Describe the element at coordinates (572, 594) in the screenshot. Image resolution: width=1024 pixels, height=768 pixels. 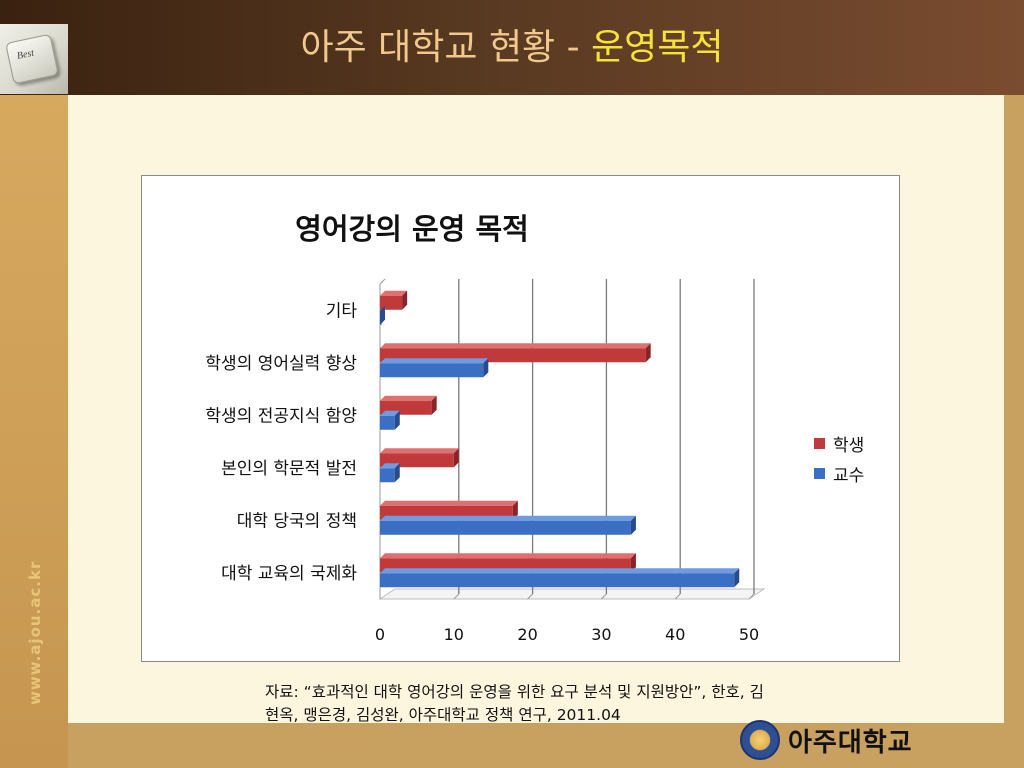
I see `chart-floor` at that location.